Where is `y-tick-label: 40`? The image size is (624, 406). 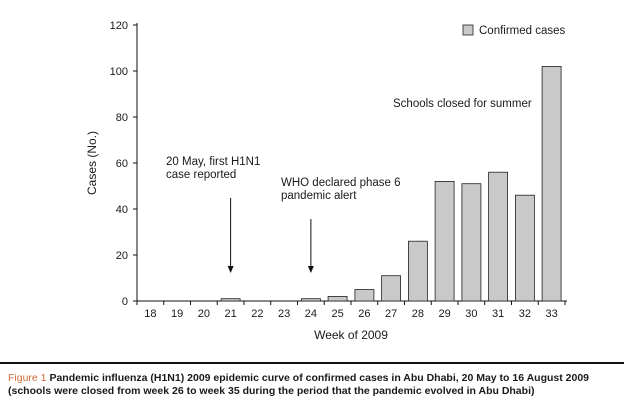
y-tick-label: 40 is located at coordinates (122, 210).